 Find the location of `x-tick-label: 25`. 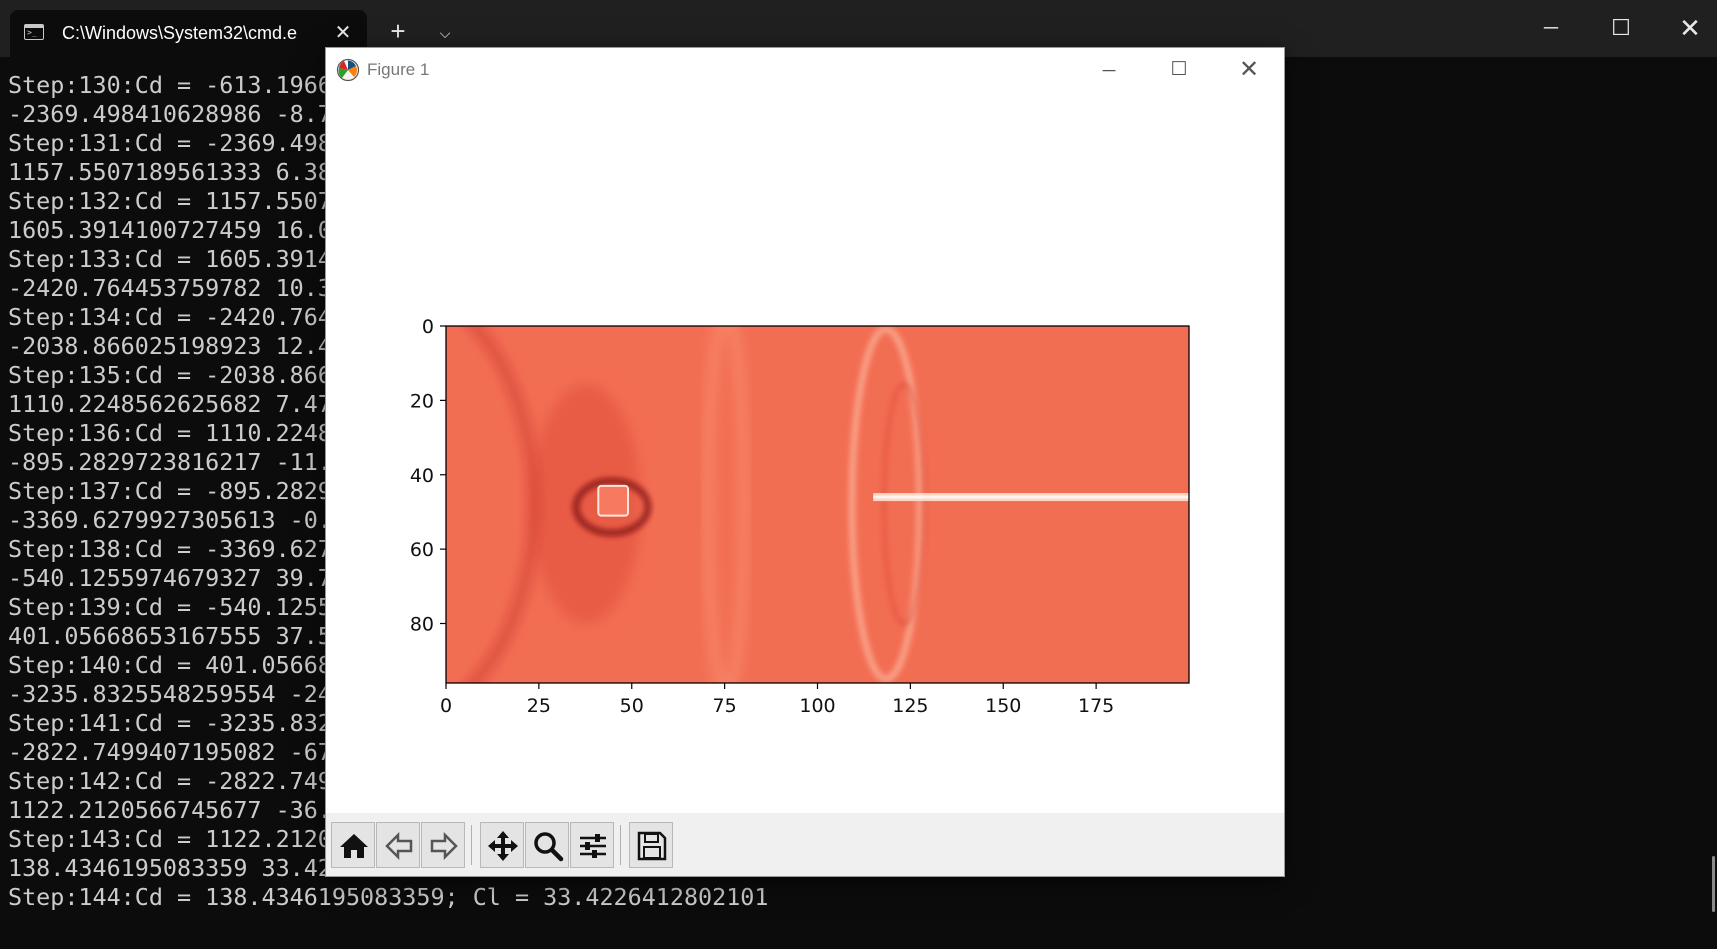

x-tick-label: 25 is located at coordinates (539, 706).